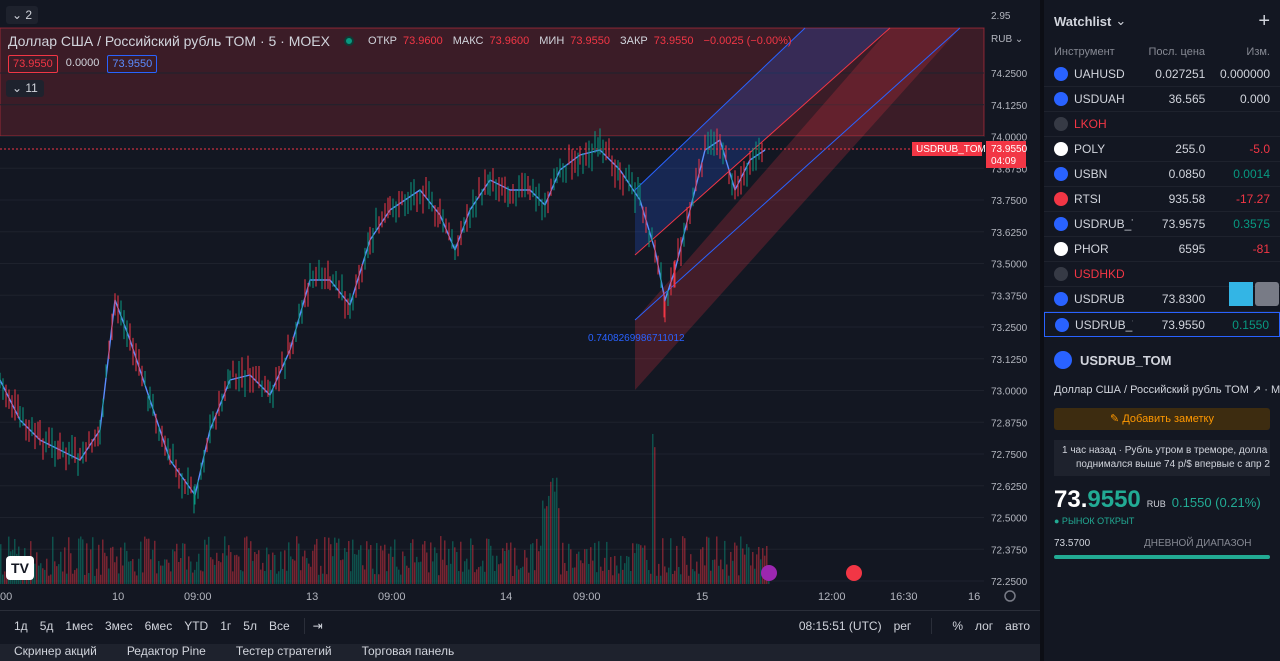 Image resolution: width=1280 pixels, height=661 pixels. Describe the element at coordinates (1241, 294) in the screenshot. I see `drawing-tool-icon` at that location.